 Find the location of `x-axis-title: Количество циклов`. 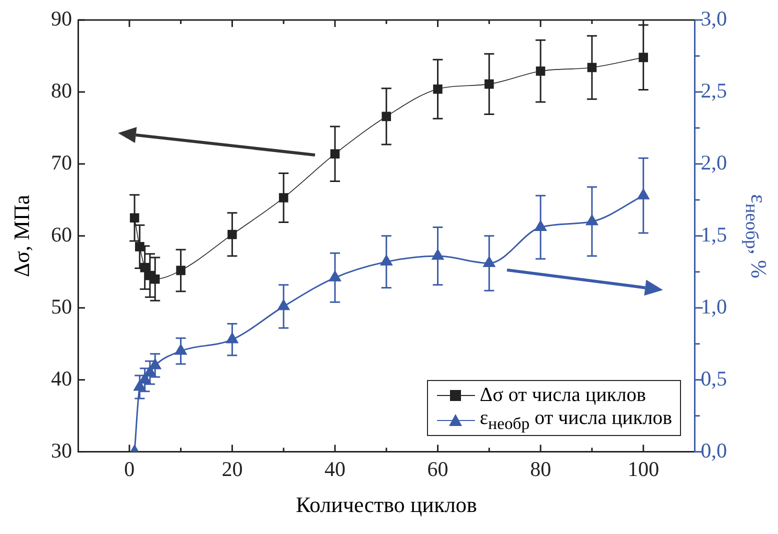

x-axis-title: Количество циклов is located at coordinates (387, 505).